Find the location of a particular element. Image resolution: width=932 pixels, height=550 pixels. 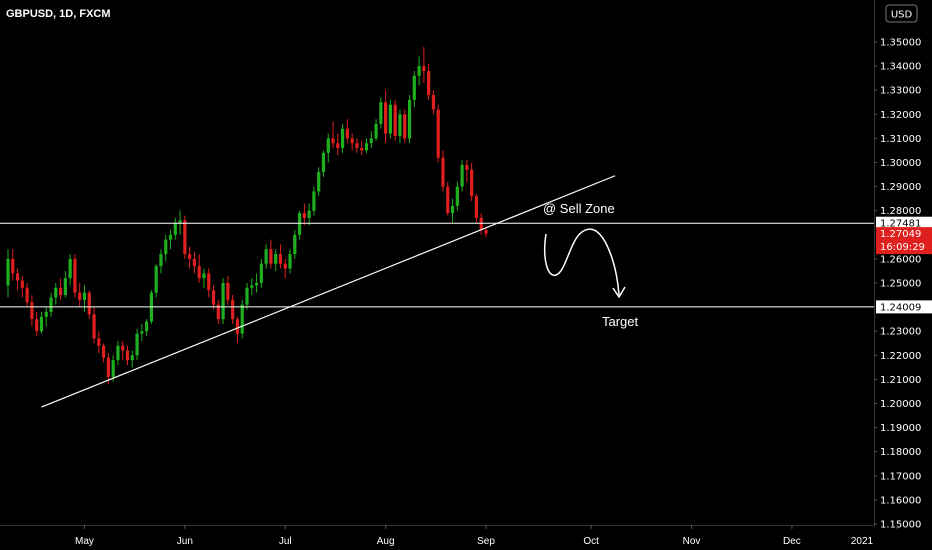

price-tick-label: 1.22000 is located at coordinates (900, 356).